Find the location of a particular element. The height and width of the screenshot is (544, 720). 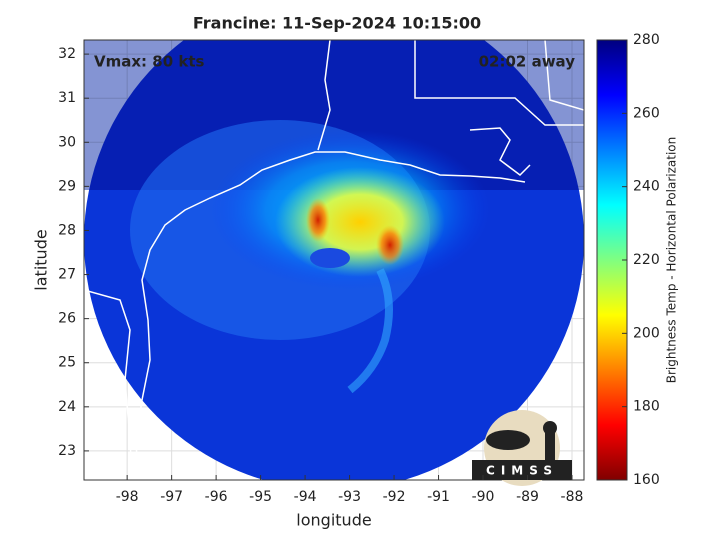

storm-core is located at coordinates (360, 222).